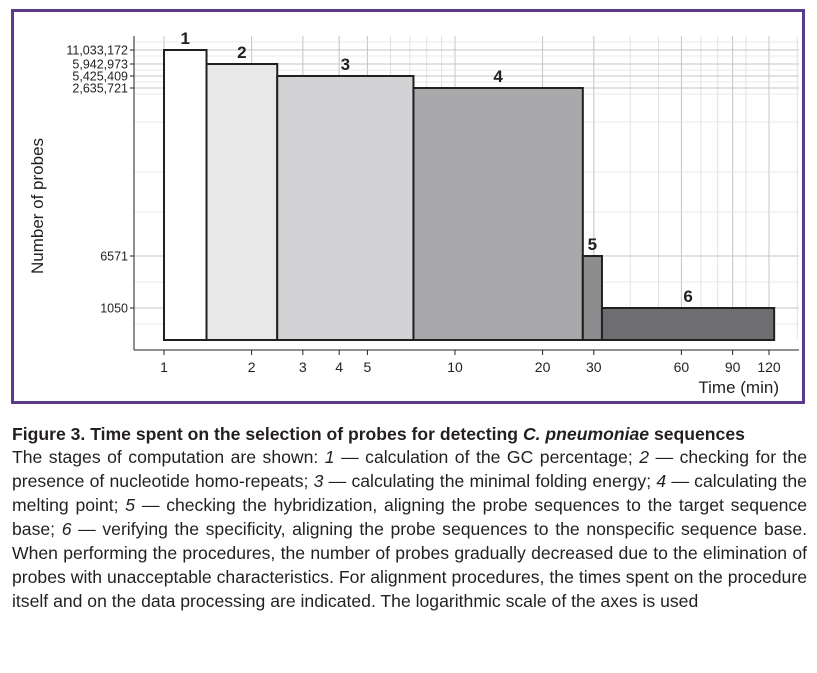 This screenshot has width=817, height=673. I want to click on bar-label: 5, so click(592, 244).